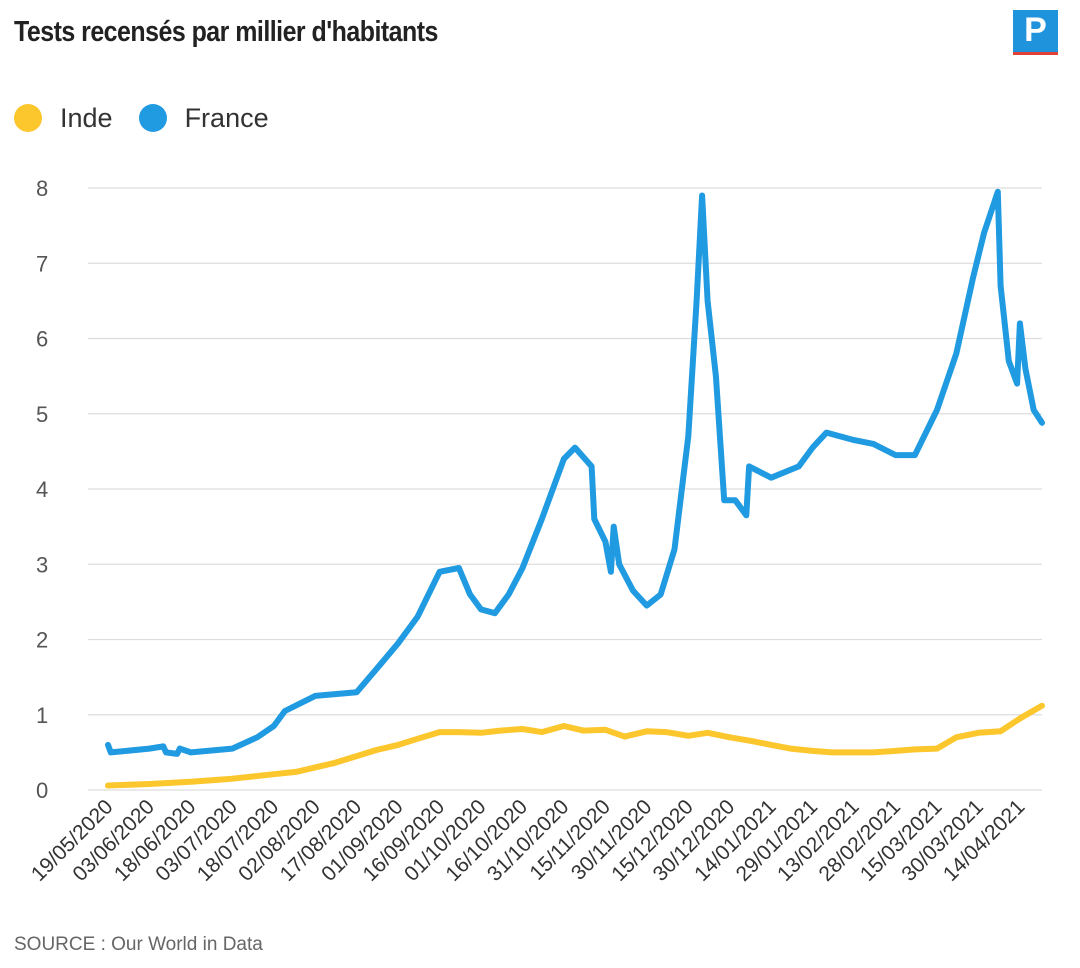 The width and height of the screenshot is (1080, 968). I want to click on legend-swatch-france, so click(152, 118).